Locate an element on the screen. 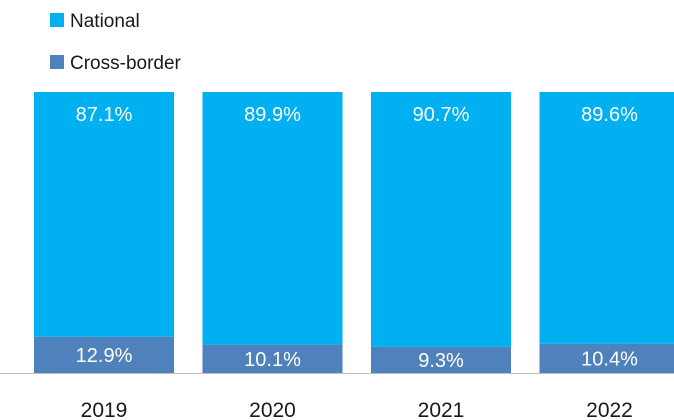 The width and height of the screenshot is (674, 420). x-tick-label-2022: 2022 is located at coordinates (609, 409).